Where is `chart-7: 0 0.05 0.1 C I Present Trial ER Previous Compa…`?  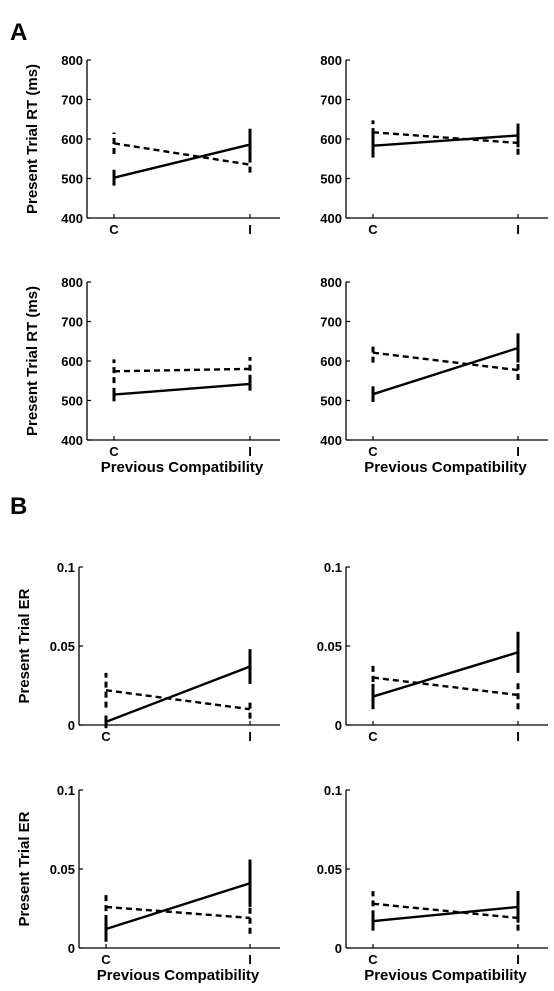 chart-7: 0 0.05 0.1 C I Present Trial ER Previous Compa… is located at coordinates (148, 883).